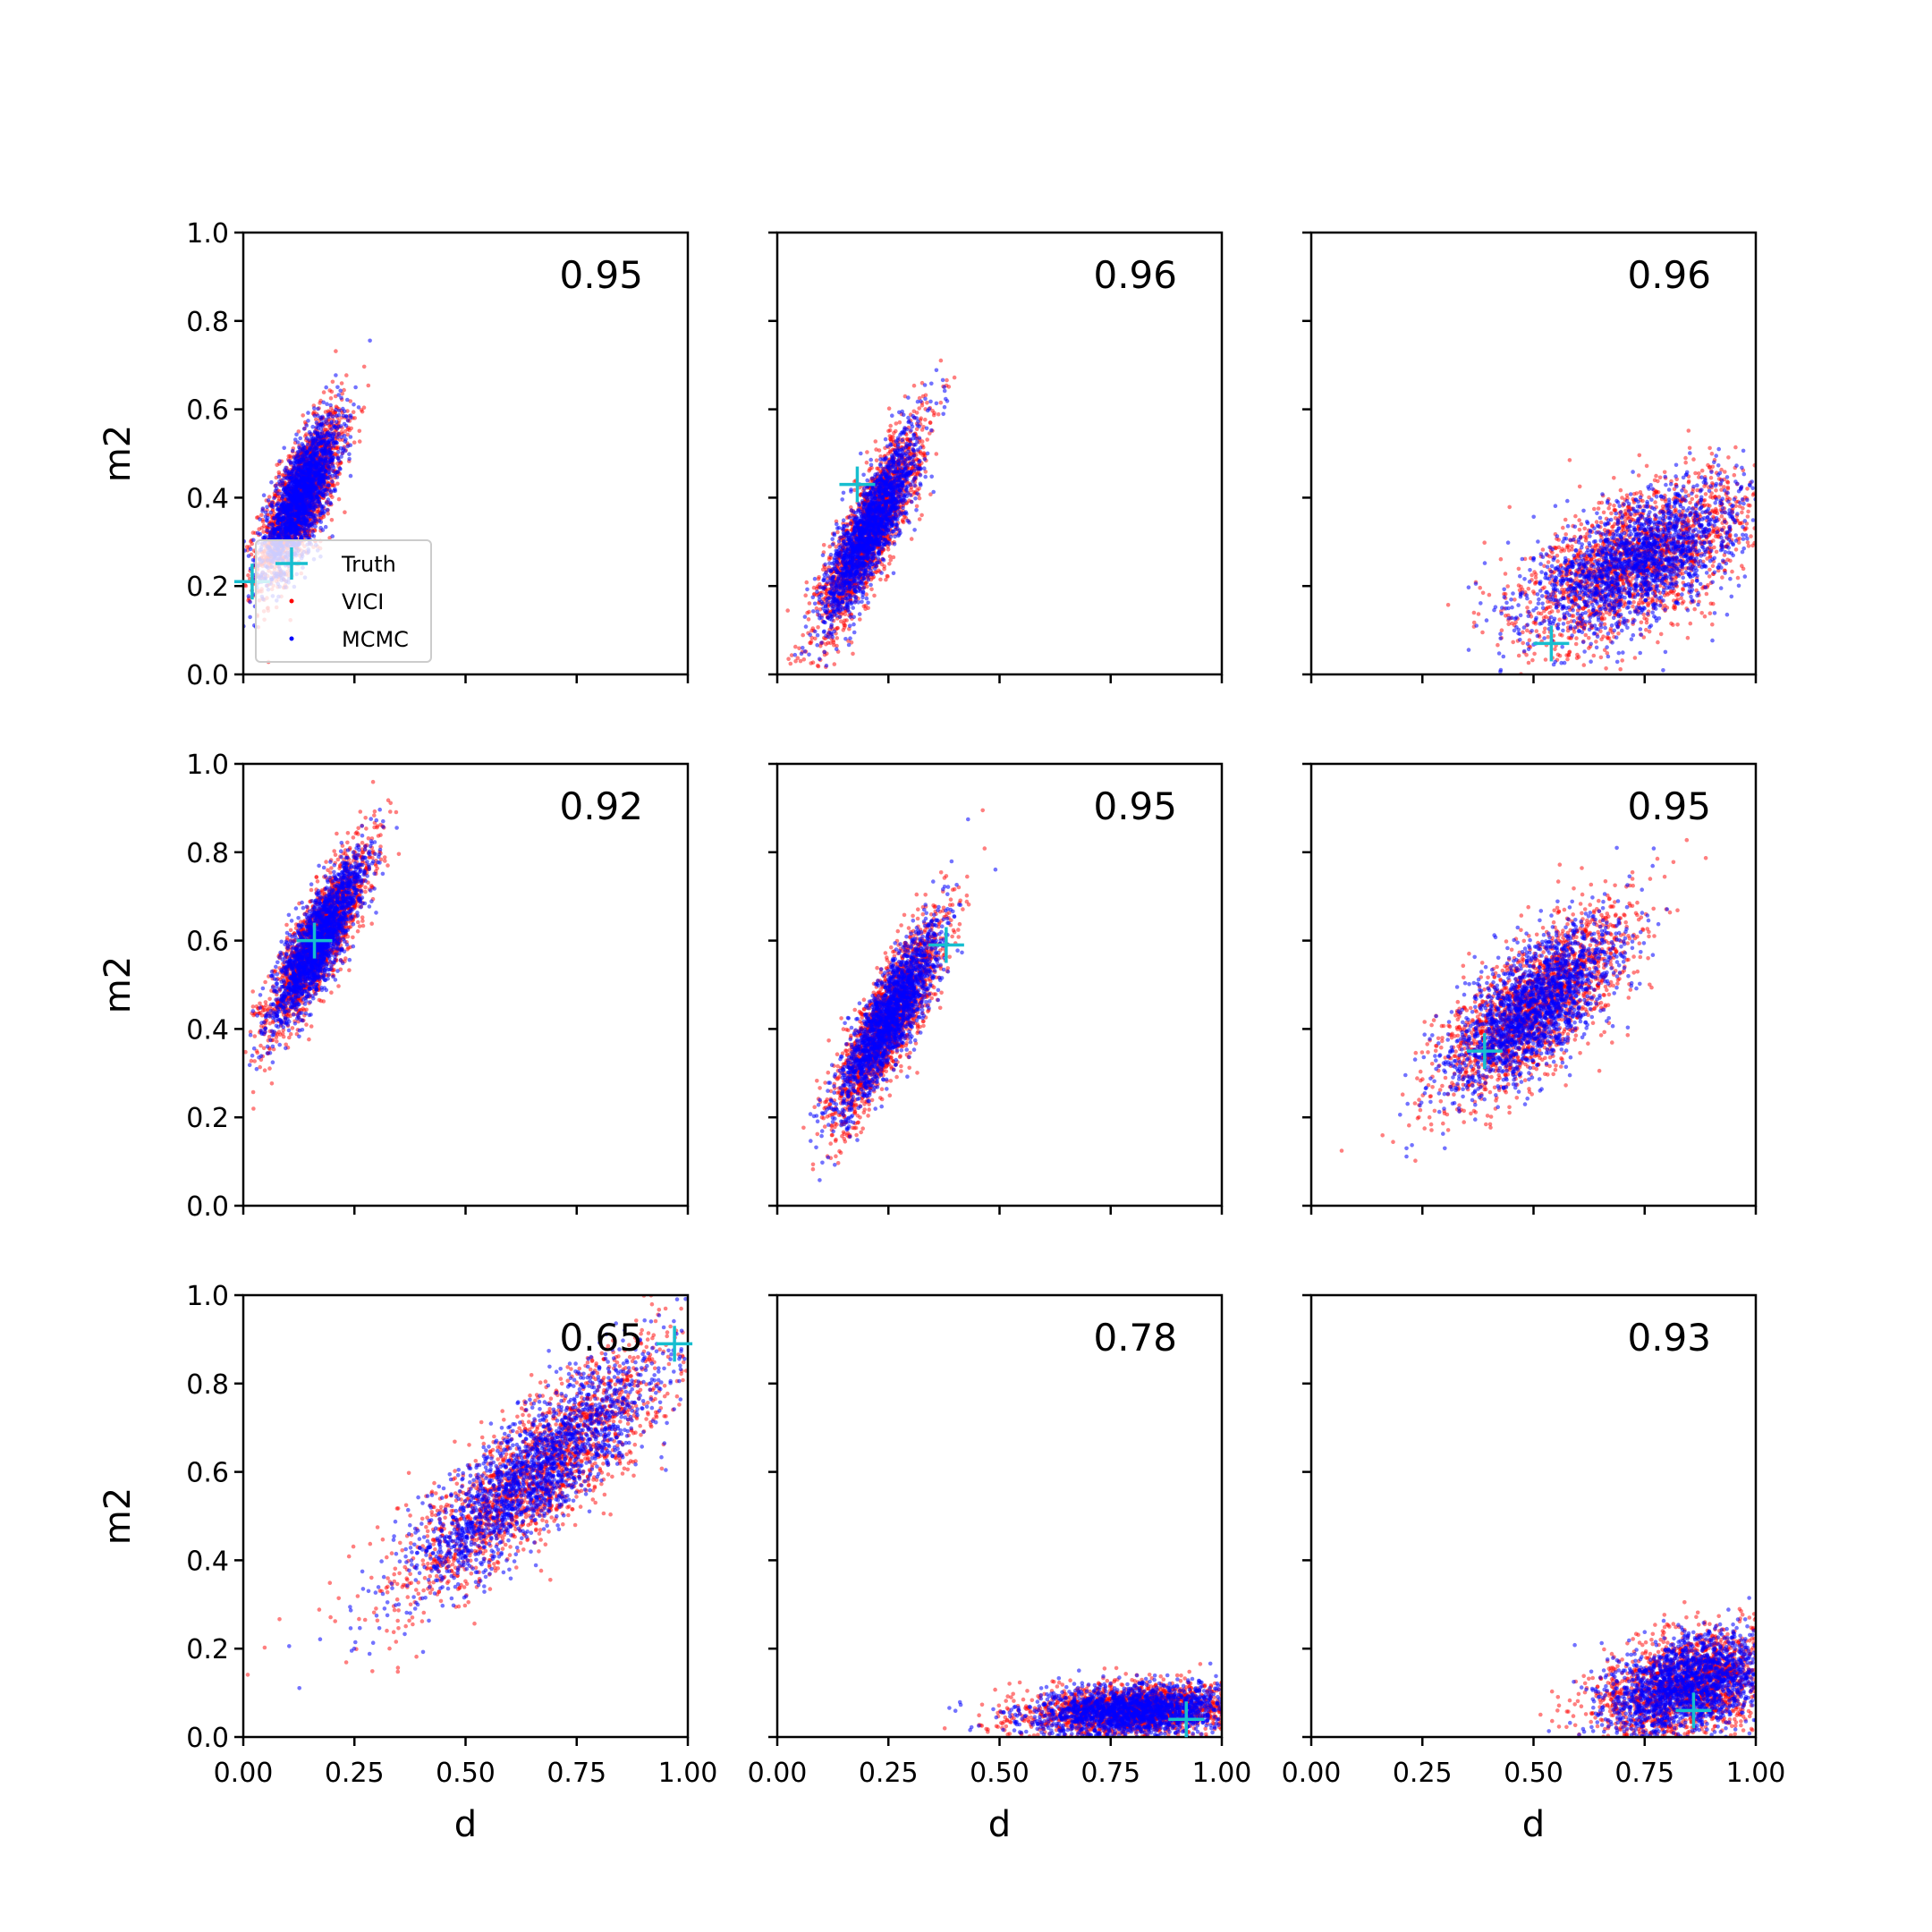  What do you see at coordinates (207, 675) in the screenshot?
I see `y-tick-label: 0.0` at bounding box center [207, 675].